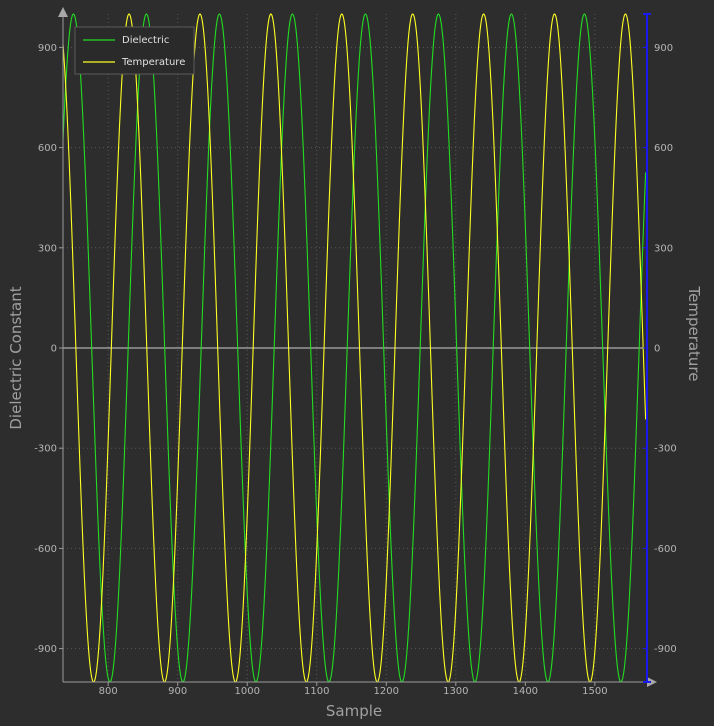 The image size is (714, 726). What do you see at coordinates (455, 691) in the screenshot?
I see `x-tick-label: 1300` at bounding box center [455, 691].